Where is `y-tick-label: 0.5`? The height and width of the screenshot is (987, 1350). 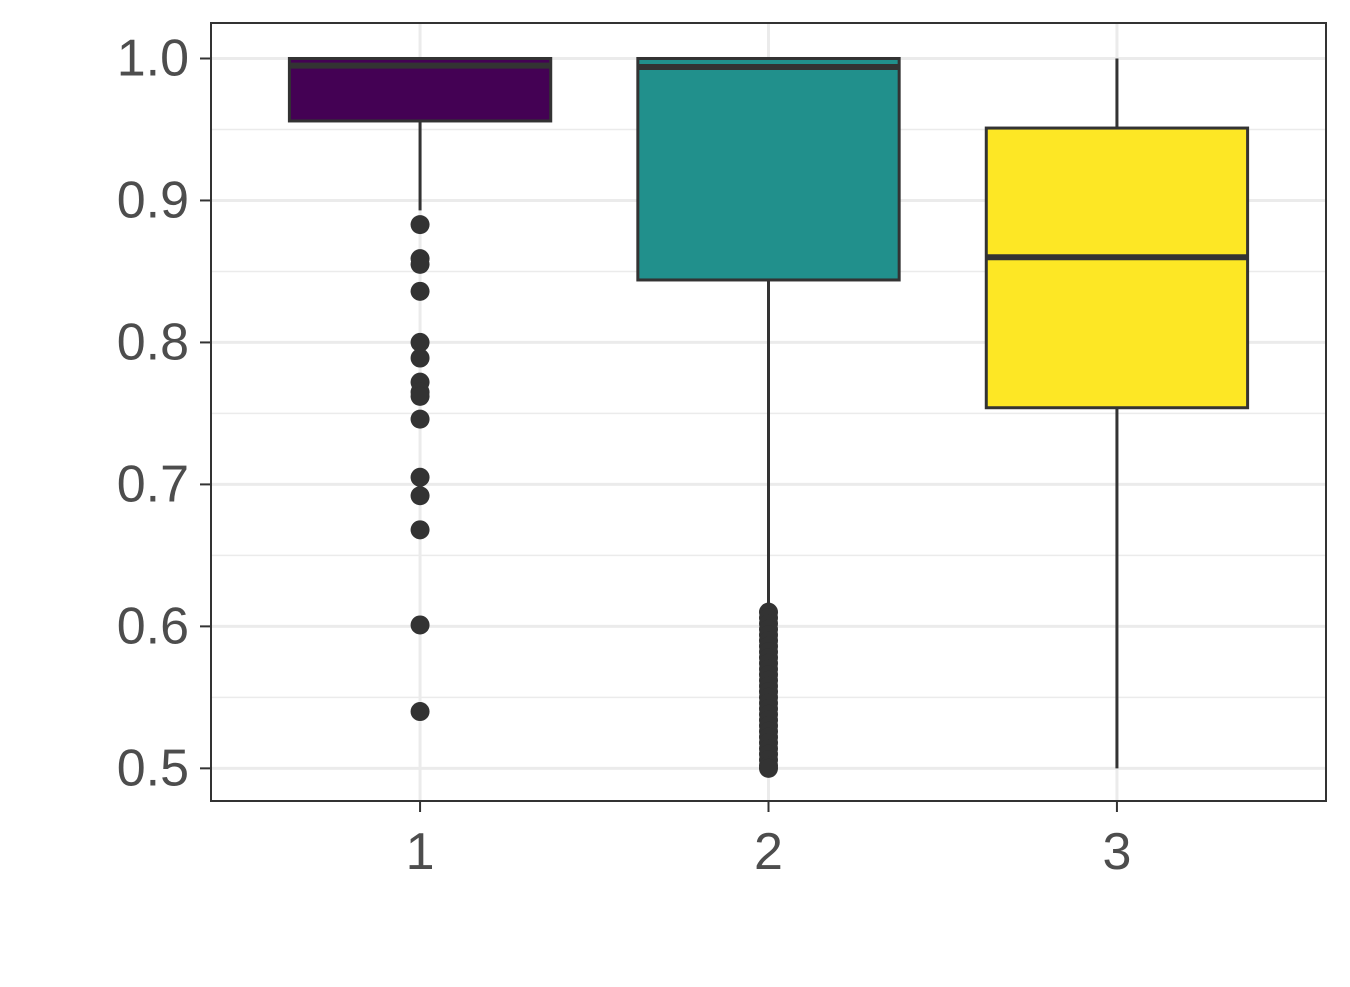
y-tick-label: 0.5 is located at coordinates (153, 768).